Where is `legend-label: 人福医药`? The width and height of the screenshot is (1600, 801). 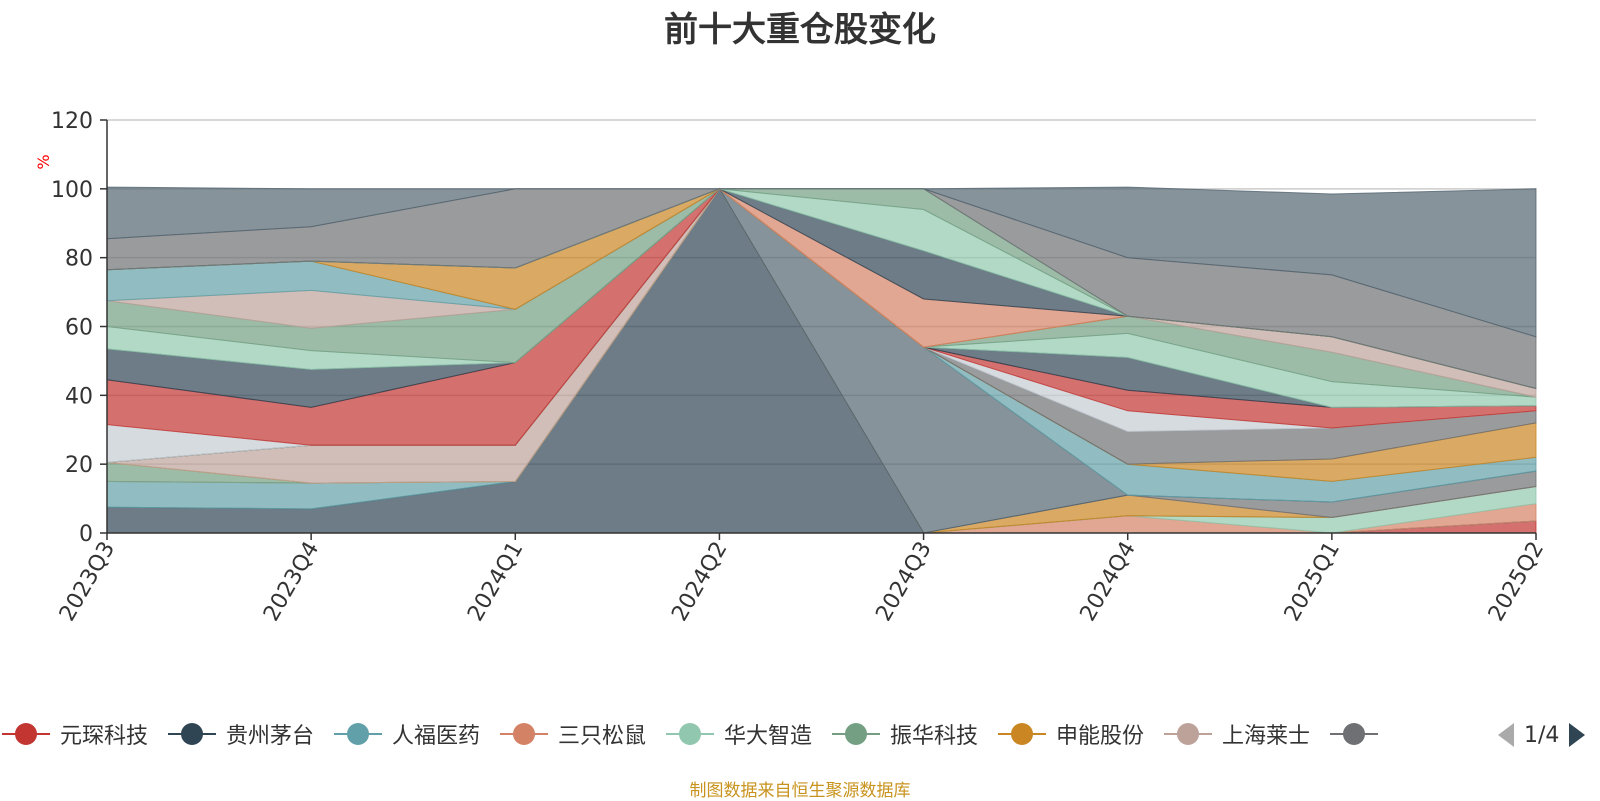
legend-label: 人福医药 is located at coordinates (436, 736).